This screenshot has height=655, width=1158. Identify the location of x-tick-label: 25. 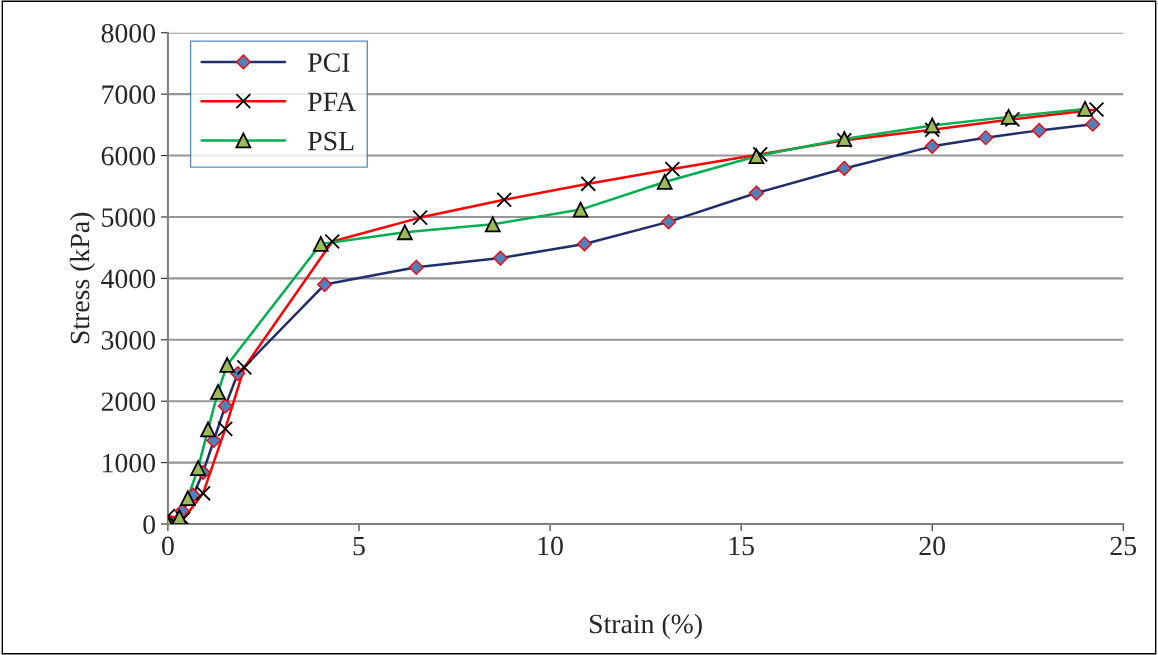
(1123, 546).